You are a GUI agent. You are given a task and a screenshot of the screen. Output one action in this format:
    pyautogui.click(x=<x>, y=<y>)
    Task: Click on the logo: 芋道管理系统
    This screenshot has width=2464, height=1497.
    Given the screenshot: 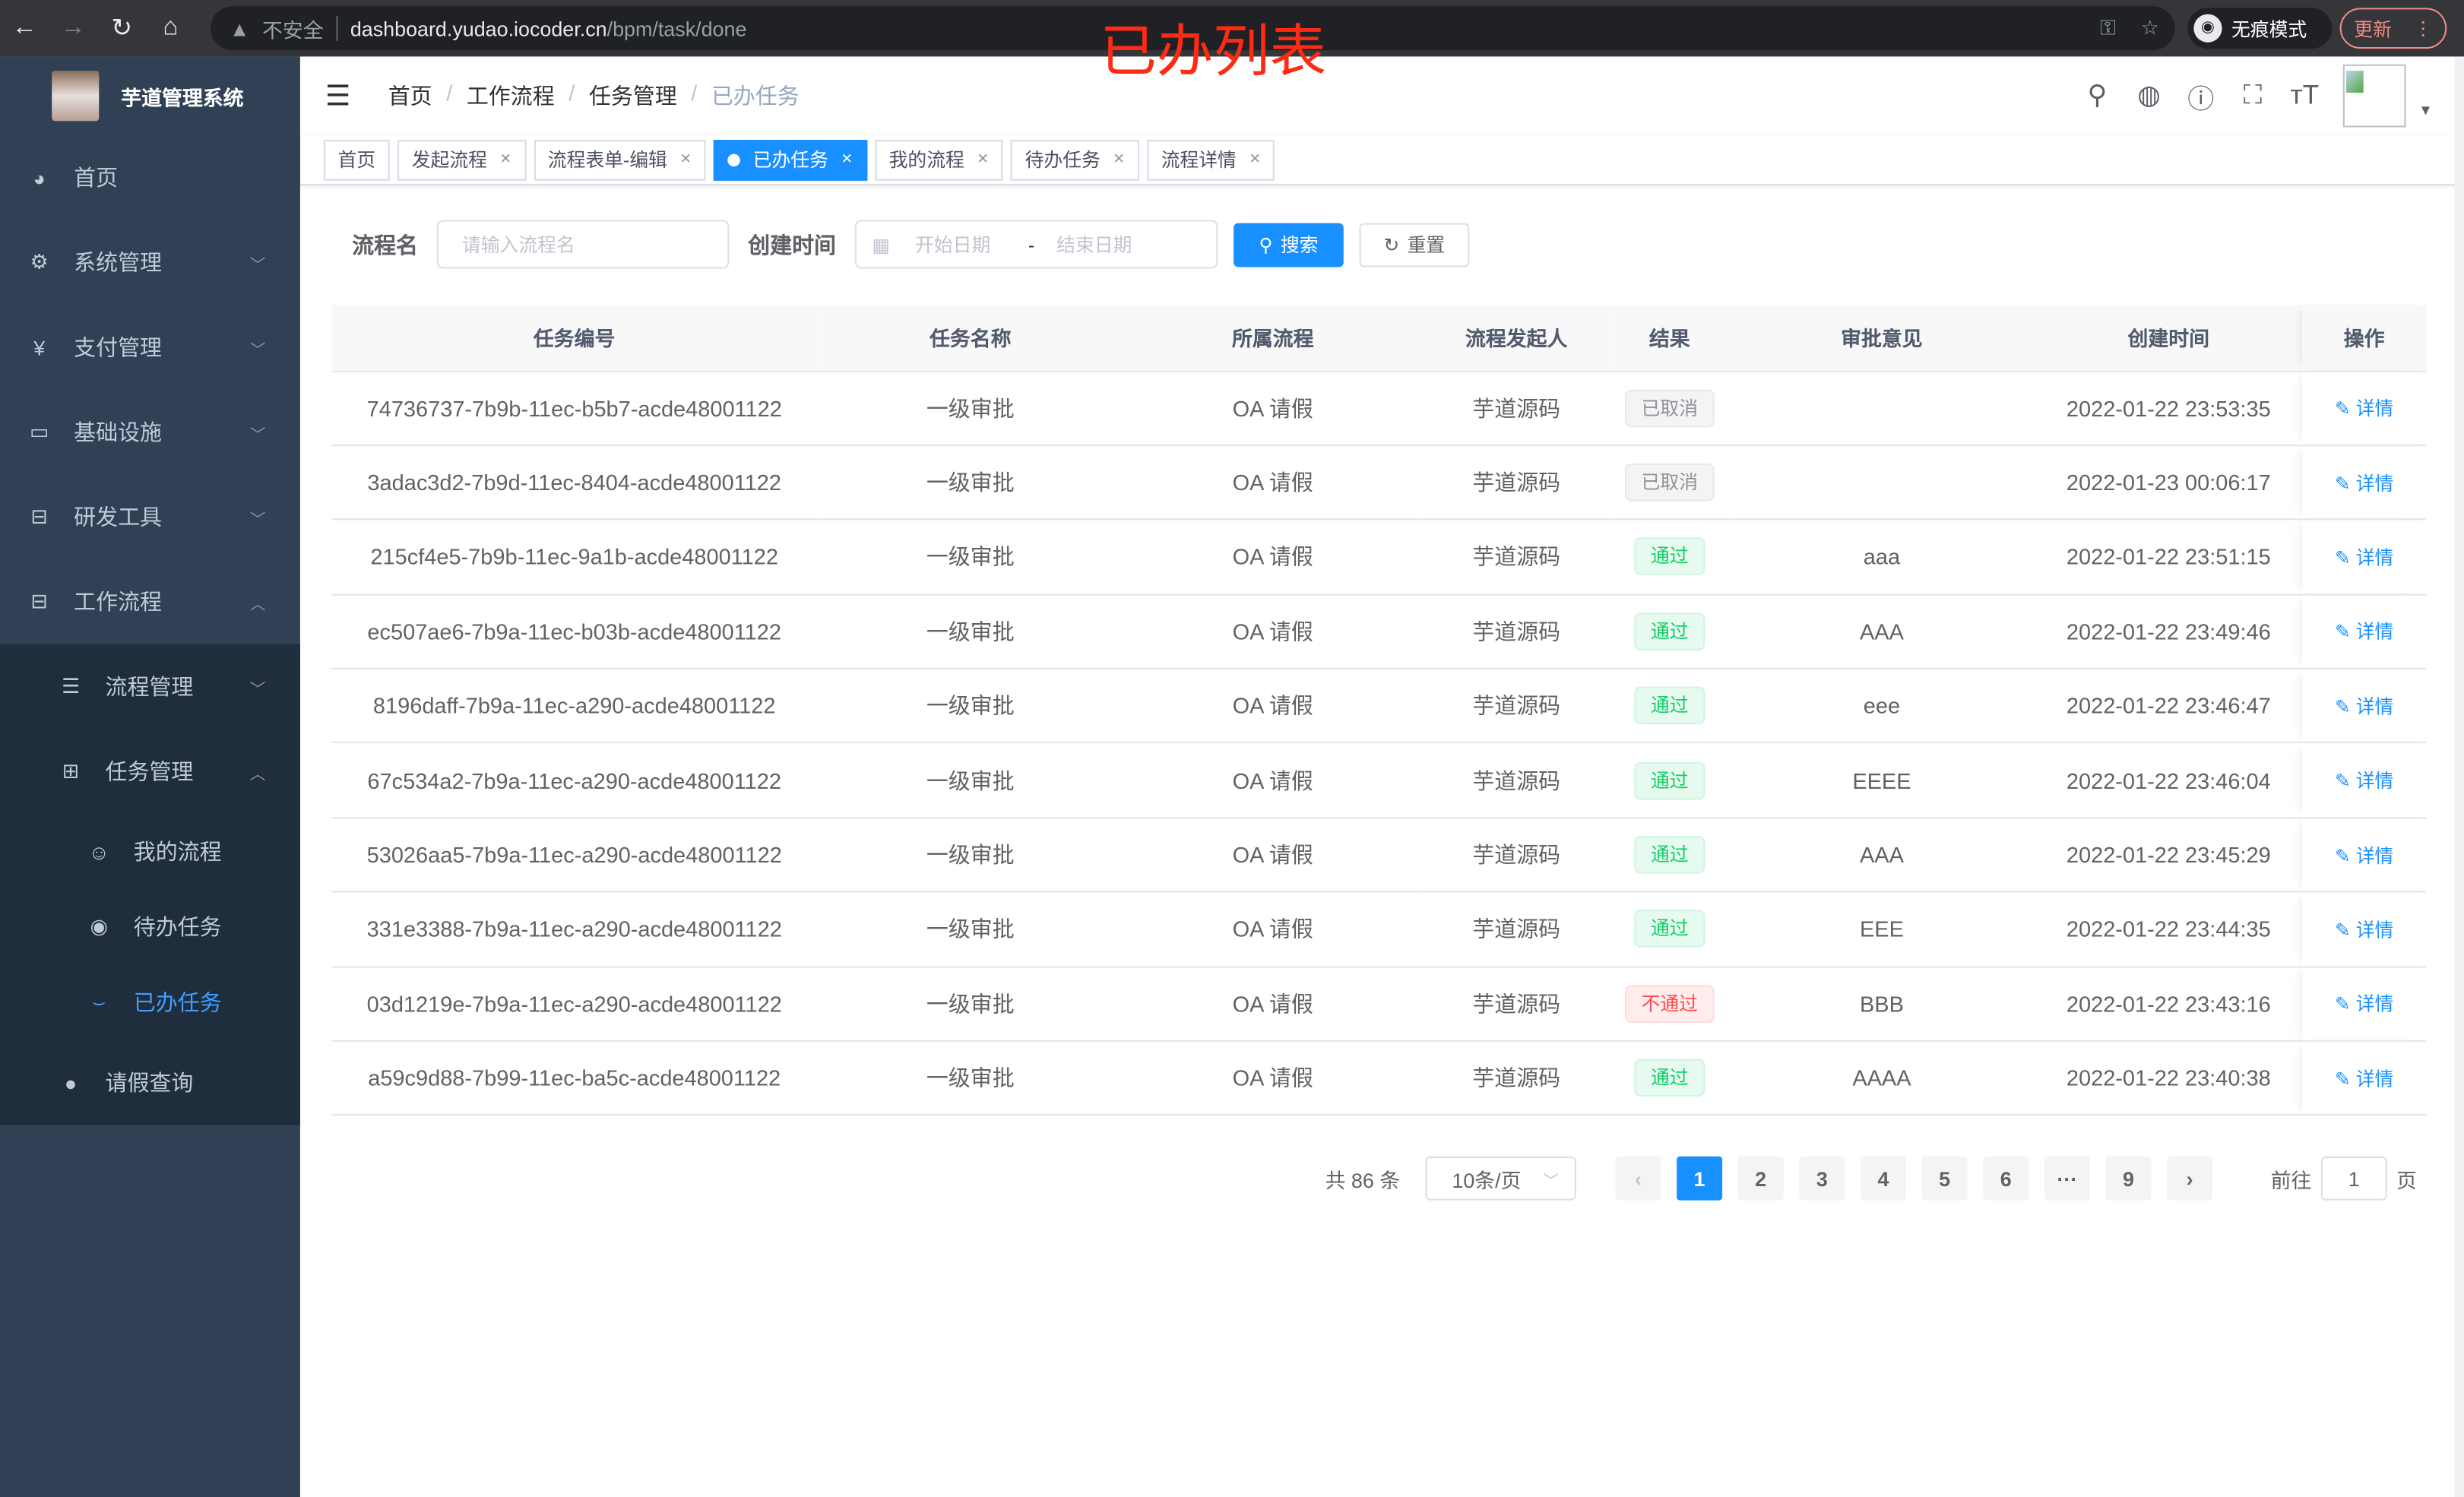 What is the action you would take?
    pyautogui.click(x=150, y=95)
    